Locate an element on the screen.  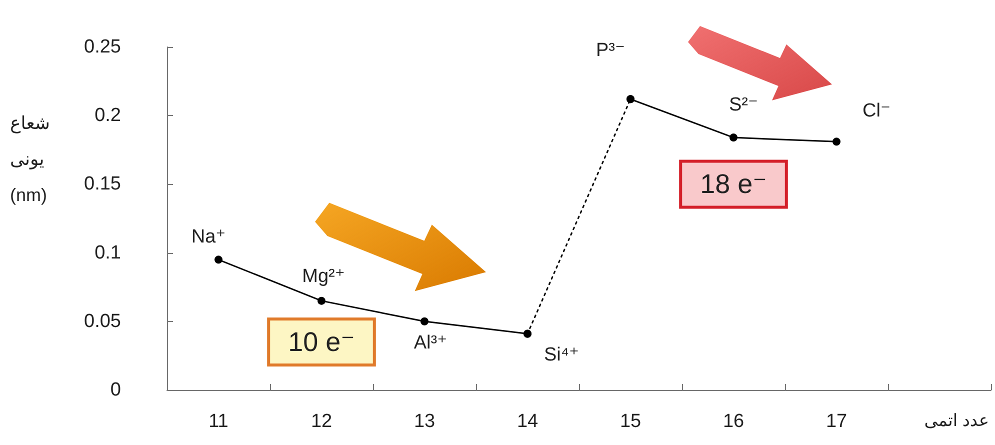
x-tick-label: 15 is located at coordinates (631, 421).